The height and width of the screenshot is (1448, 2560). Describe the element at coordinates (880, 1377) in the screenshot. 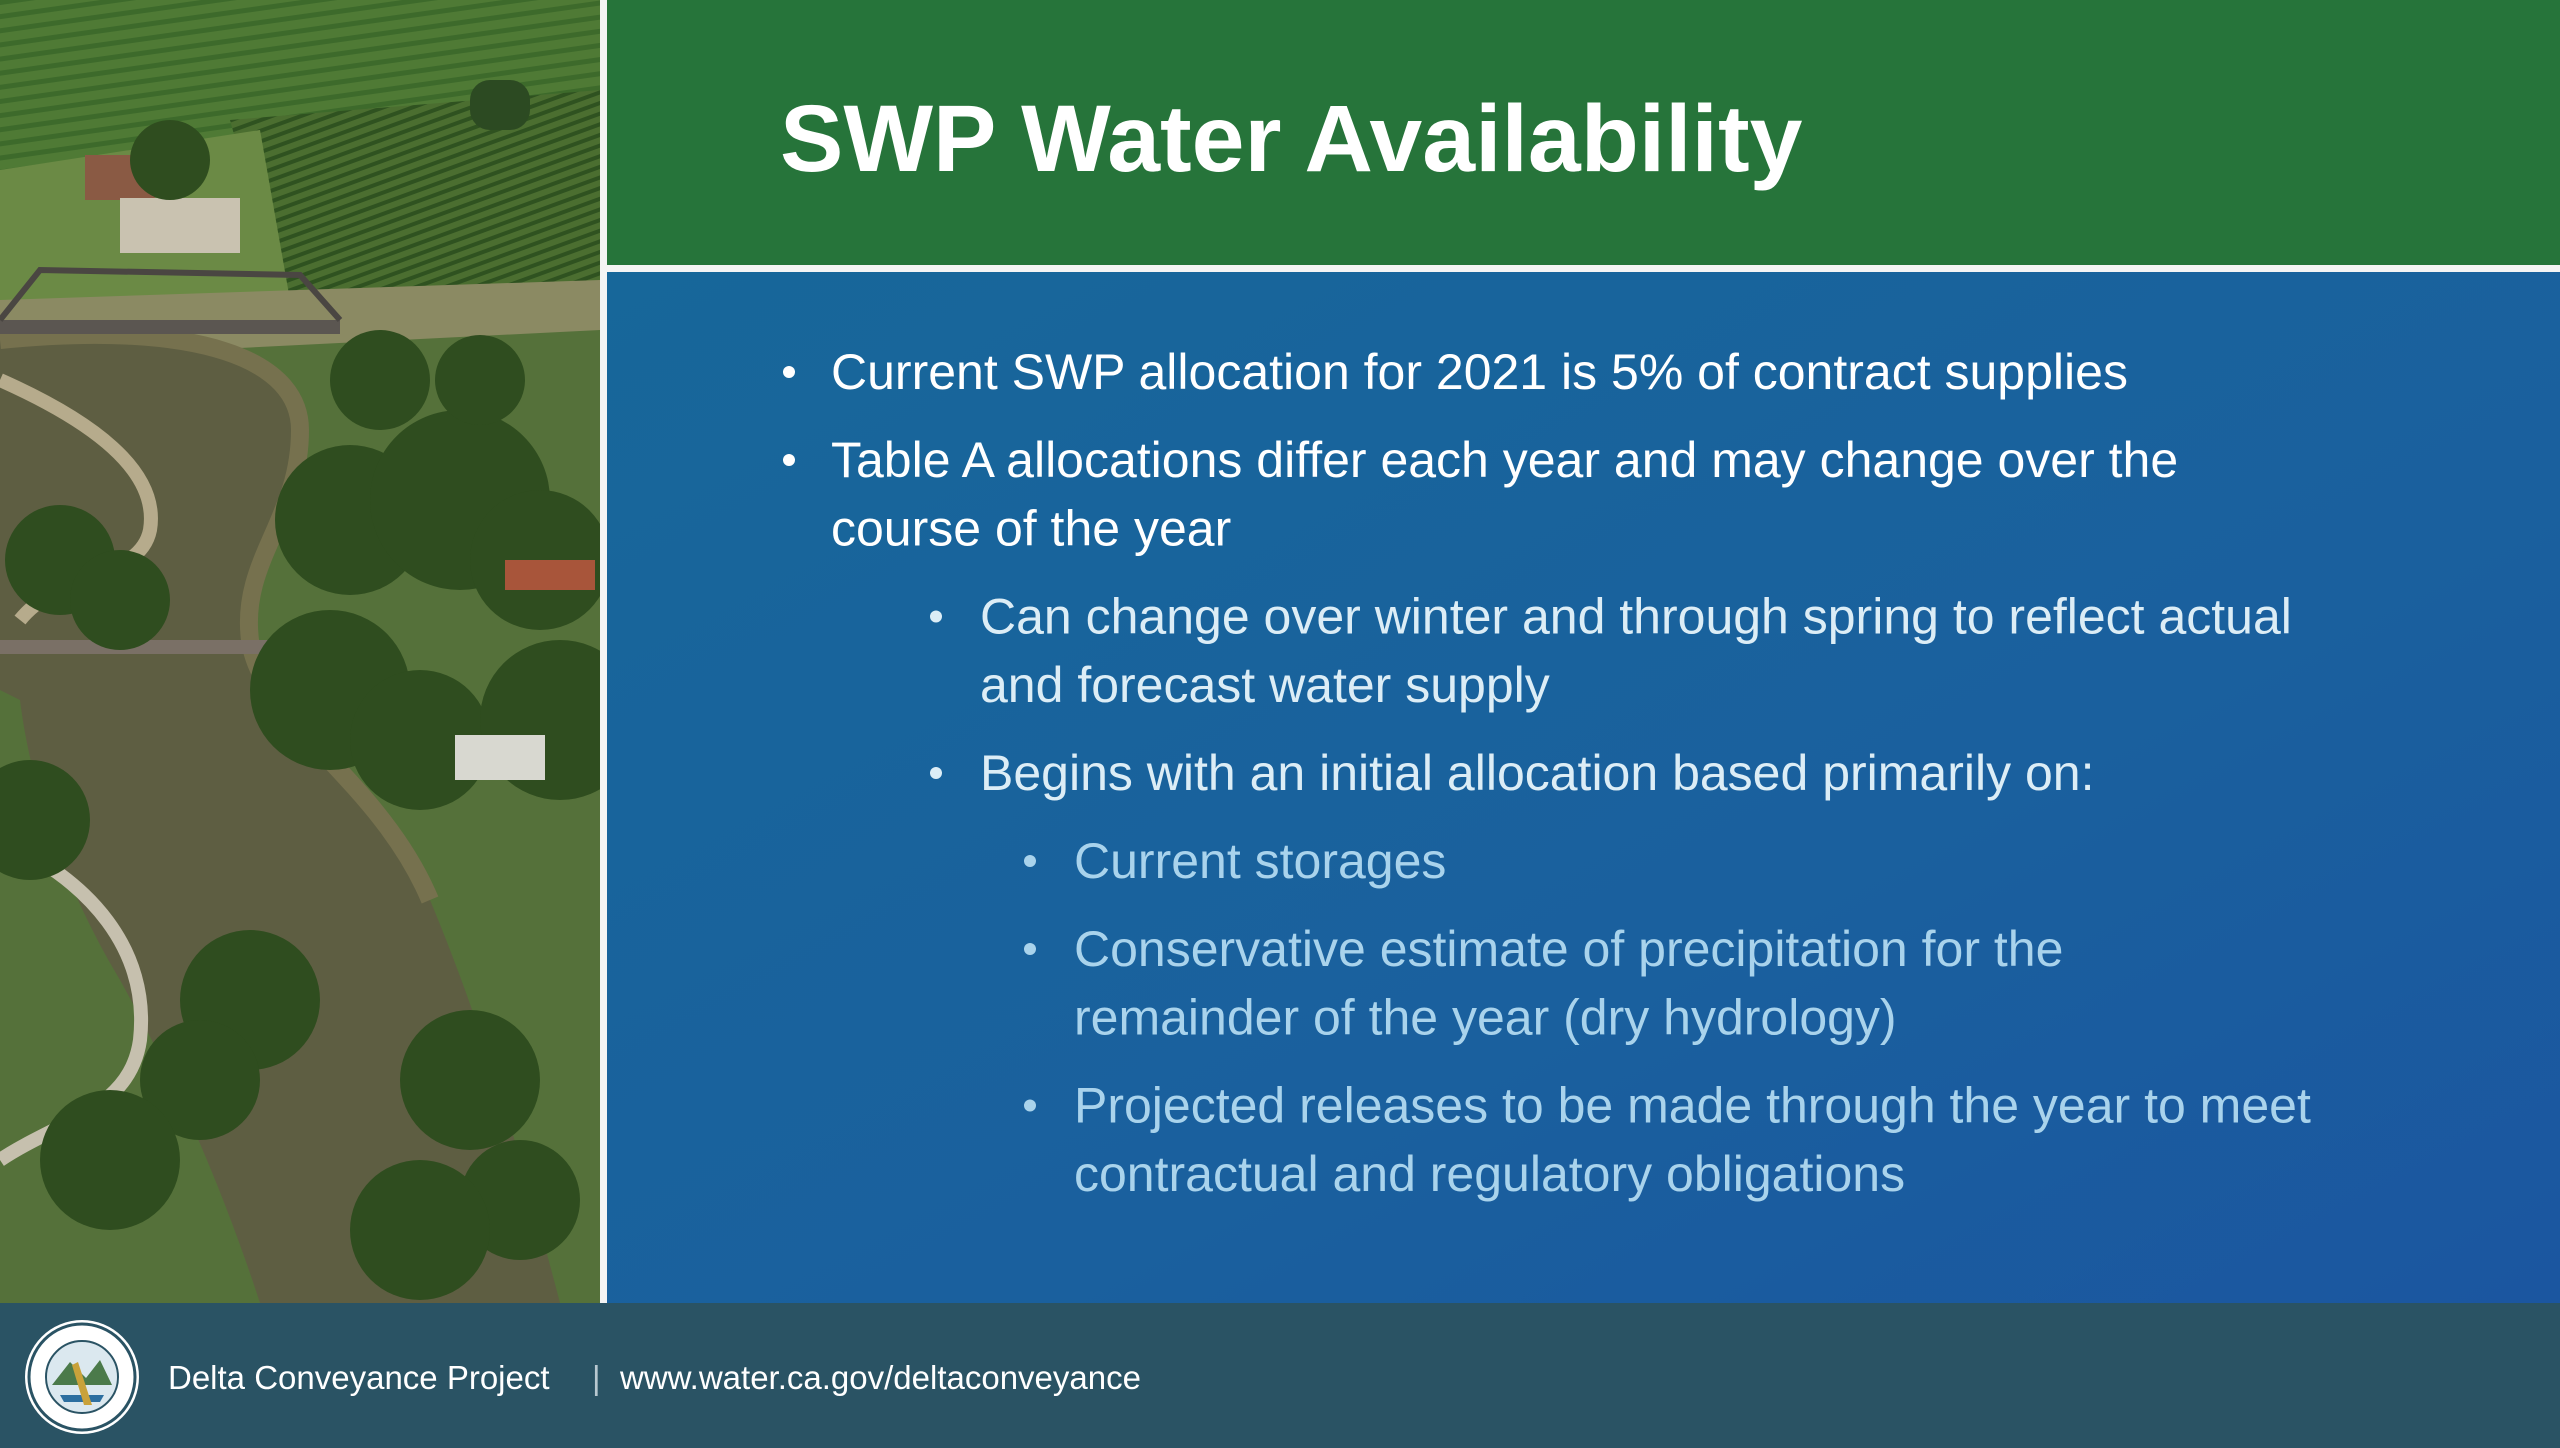

I see `footer-url: www.water.ca.gov/deltaconveyance` at that location.